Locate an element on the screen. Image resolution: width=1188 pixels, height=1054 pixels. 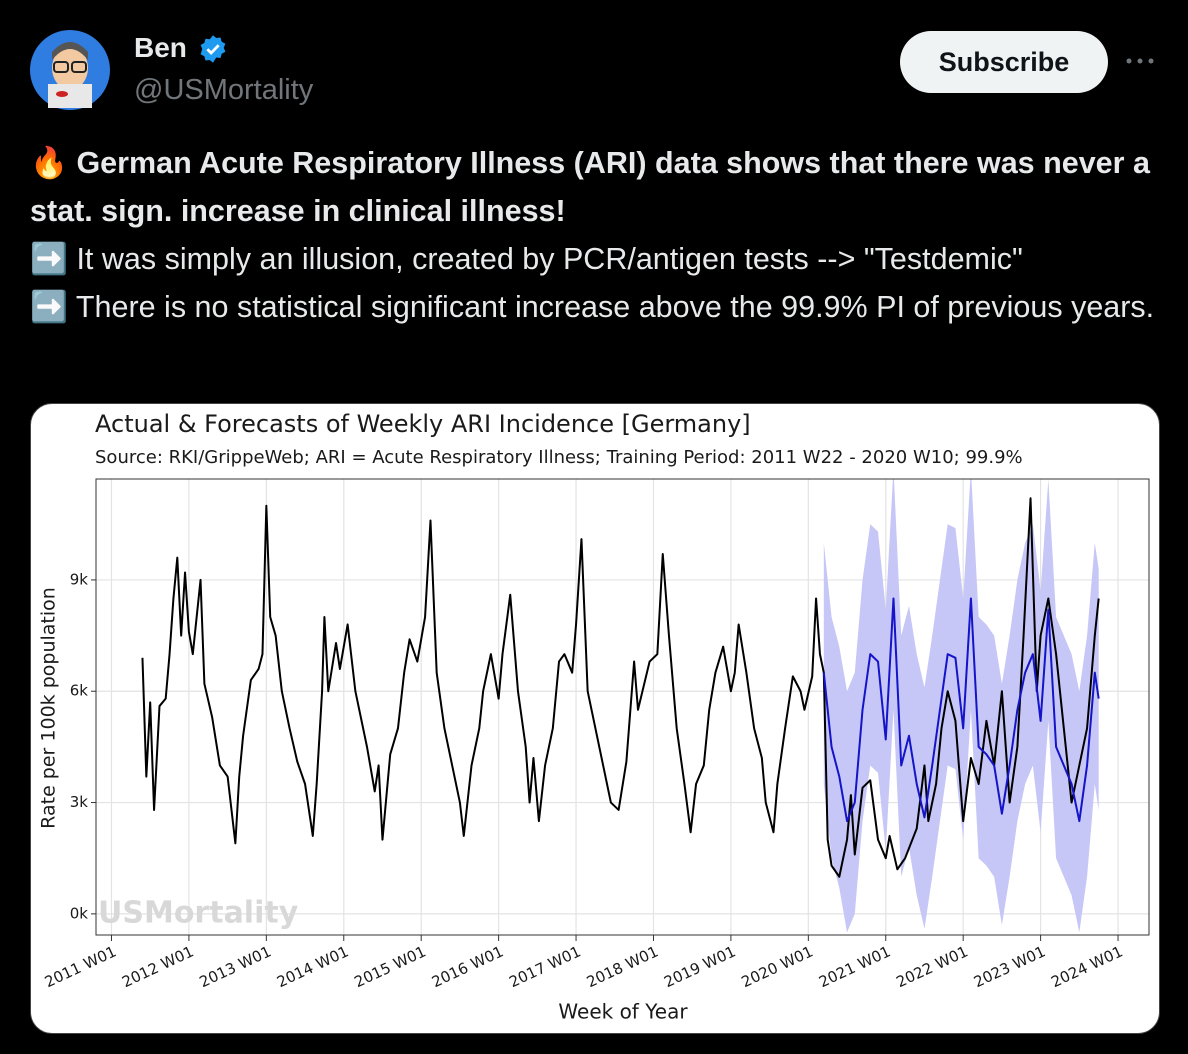
x-tick-label: 2018 W01 is located at coordinates (622, 966).